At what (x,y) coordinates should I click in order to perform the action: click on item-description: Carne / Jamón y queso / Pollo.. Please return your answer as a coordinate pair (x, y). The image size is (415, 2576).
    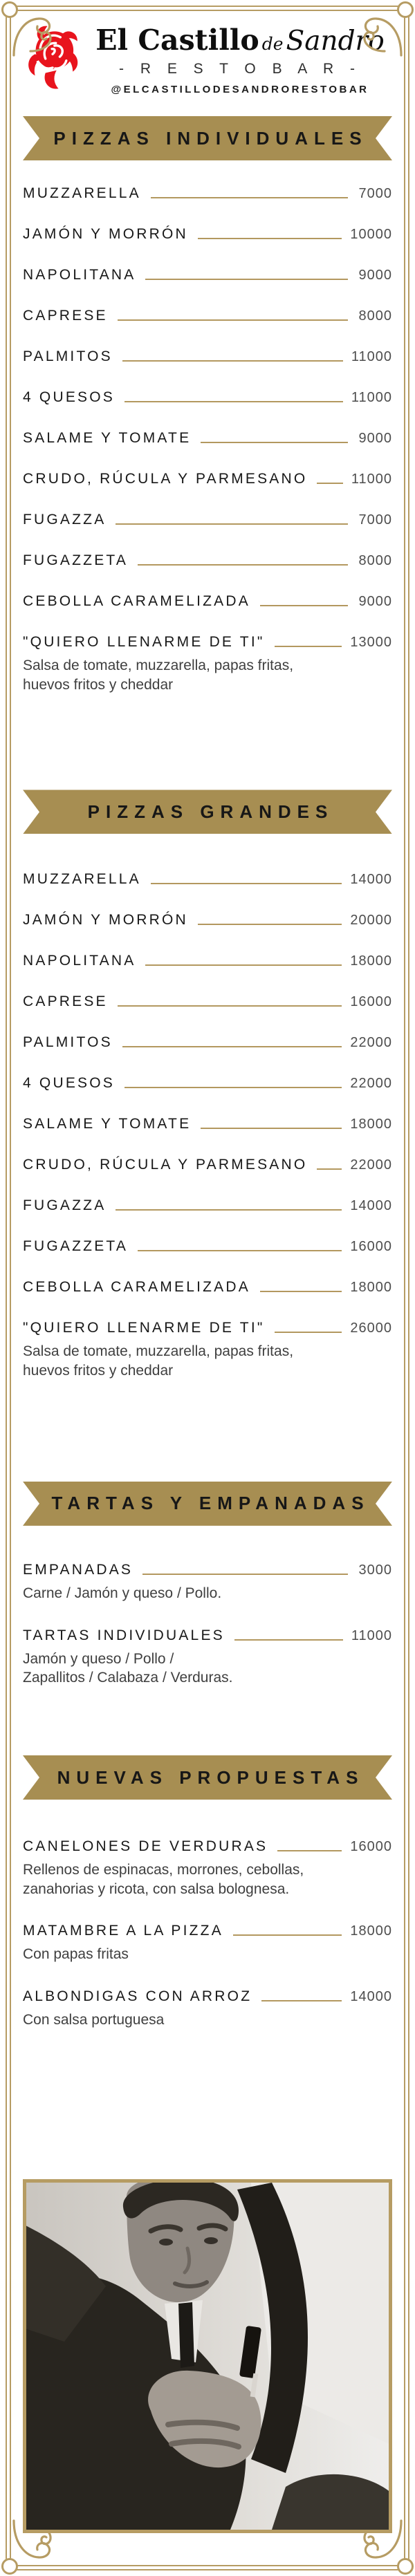
    Looking at the image, I should click on (122, 1593).